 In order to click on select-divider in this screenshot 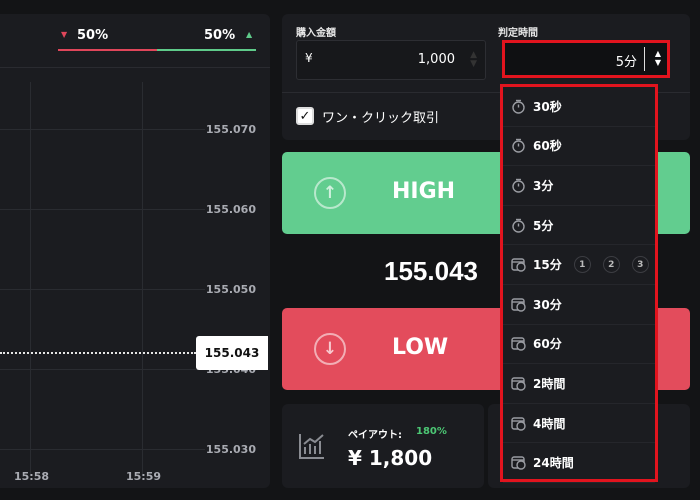, I will do `click(644, 59)`.